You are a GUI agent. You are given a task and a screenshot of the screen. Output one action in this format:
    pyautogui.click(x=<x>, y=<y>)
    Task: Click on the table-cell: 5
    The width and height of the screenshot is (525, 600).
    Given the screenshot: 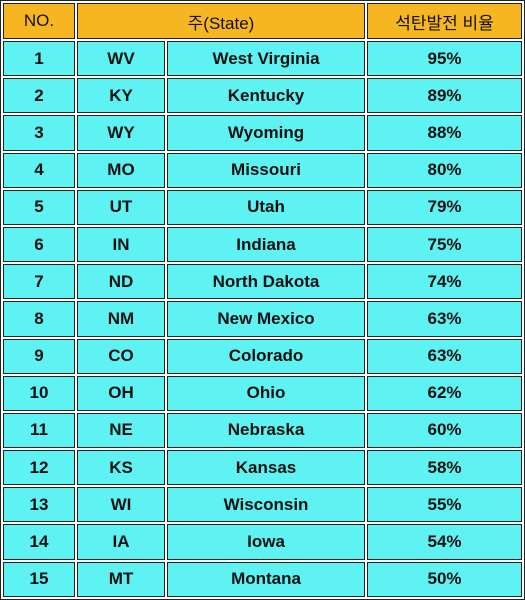 What is the action you would take?
    pyautogui.click(x=39, y=207)
    